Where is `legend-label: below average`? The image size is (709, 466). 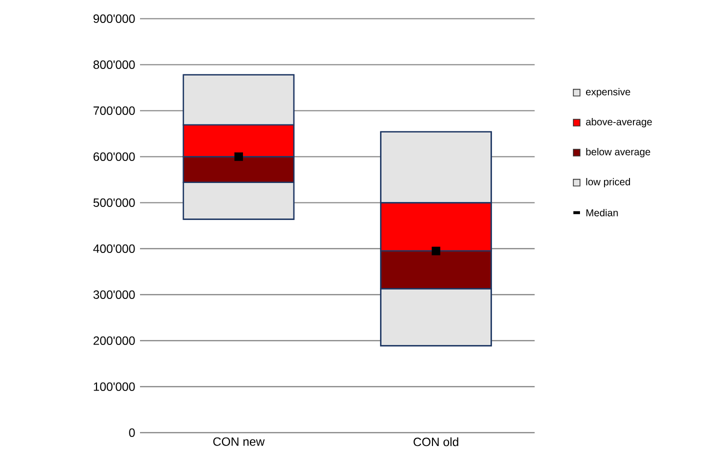
legend-label: below average is located at coordinates (618, 153).